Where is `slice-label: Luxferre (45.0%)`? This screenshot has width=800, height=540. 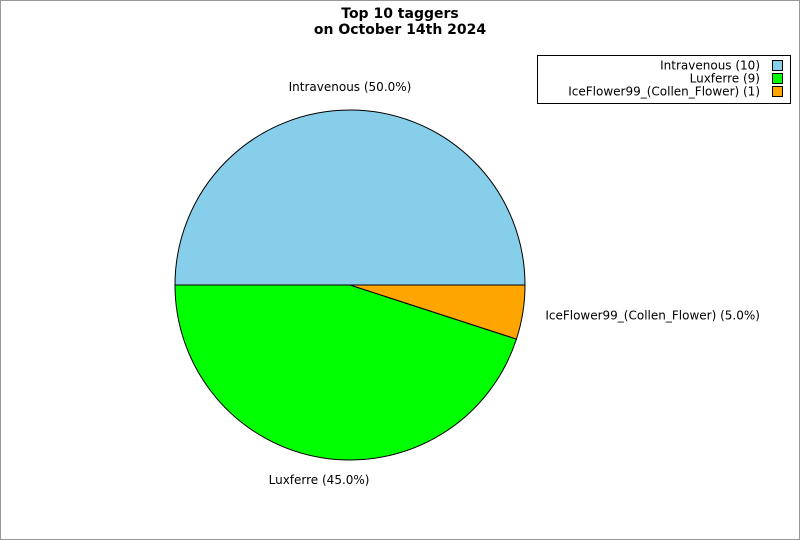 slice-label: Luxferre (45.0%) is located at coordinates (319, 480).